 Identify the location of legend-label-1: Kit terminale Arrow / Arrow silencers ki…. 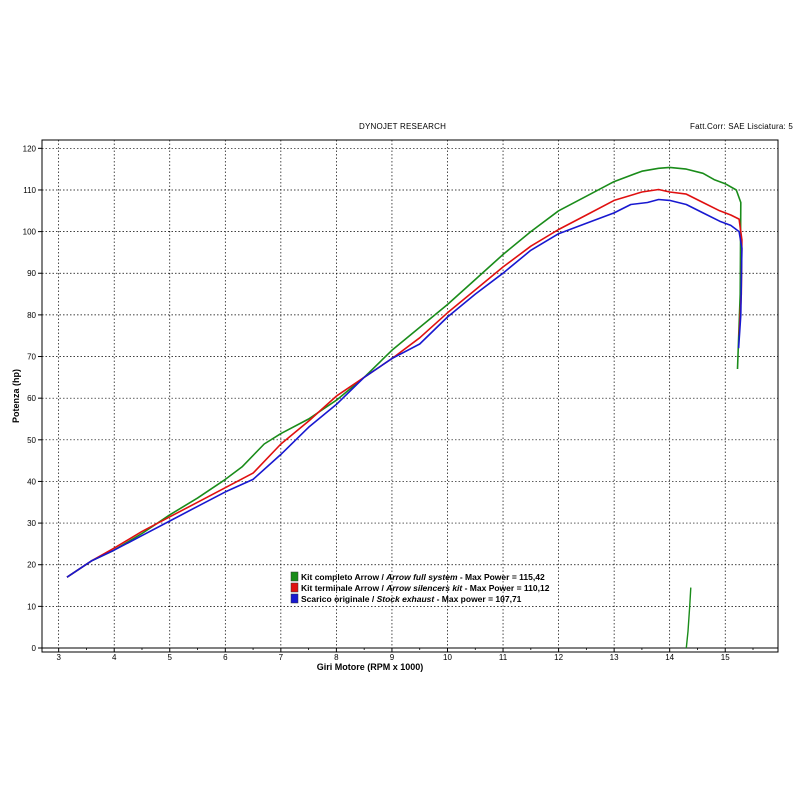
(425, 588).